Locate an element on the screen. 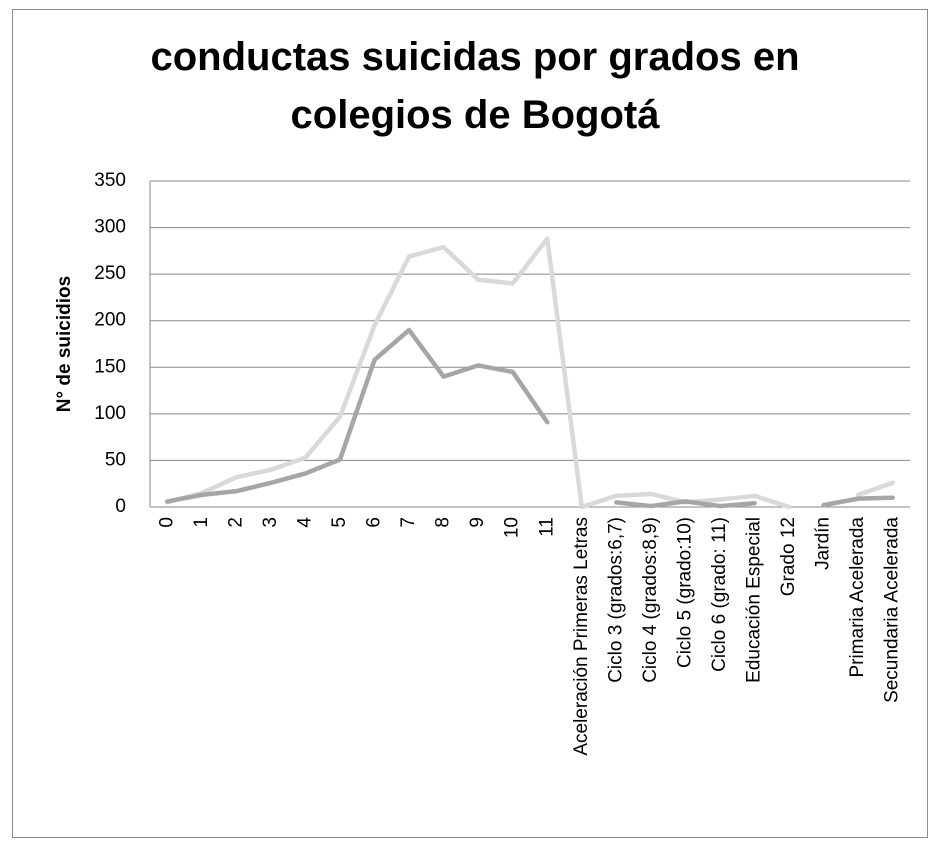 Image resolution: width=930 pixels, height=844 pixels. x-tick-label: 7 is located at coordinates (408, 522).